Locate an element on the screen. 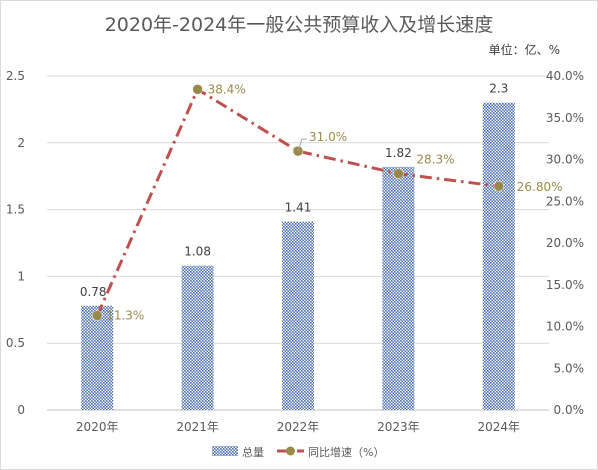 The height and width of the screenshot is (470, 598). x-tick-label: 2021年 is located at coordinates (197, 427).